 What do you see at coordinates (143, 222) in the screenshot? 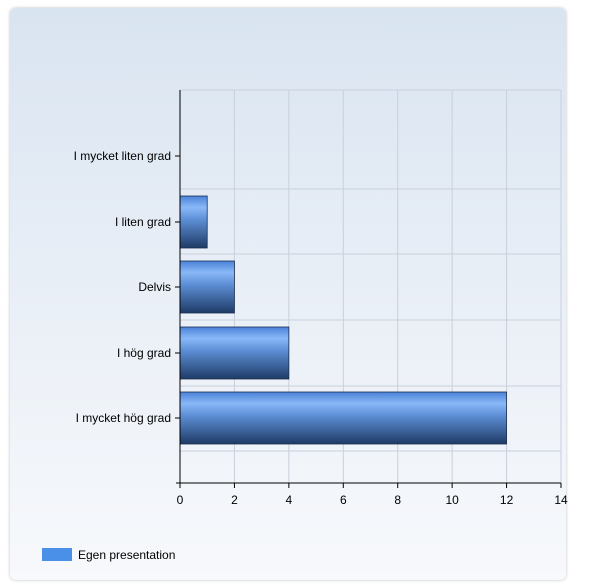
I see `category-label: I liten grad` at bounding box center [143, 222].